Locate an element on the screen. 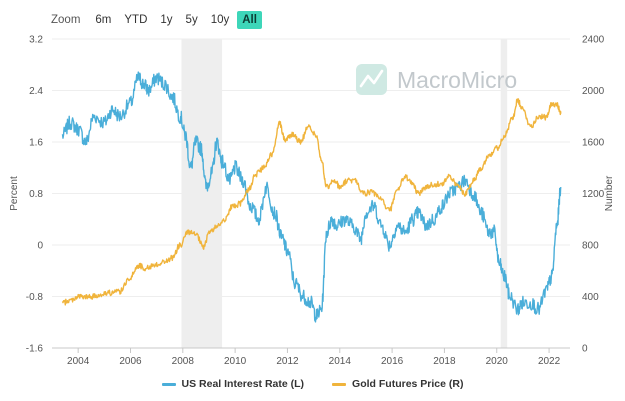  right-tick-label: 2000 is located at coordinates (593, 91).